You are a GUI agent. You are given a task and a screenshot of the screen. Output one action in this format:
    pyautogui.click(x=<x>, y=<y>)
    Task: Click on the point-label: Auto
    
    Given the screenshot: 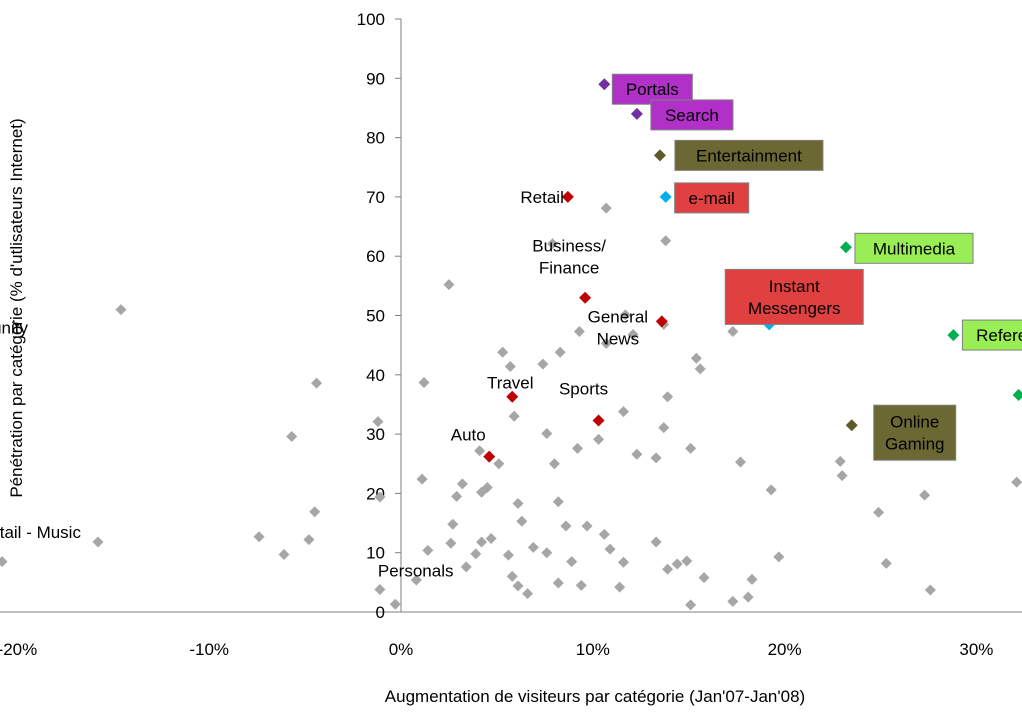 What is the action you would take?
    pyautogui.click(x=468, y=435)
    